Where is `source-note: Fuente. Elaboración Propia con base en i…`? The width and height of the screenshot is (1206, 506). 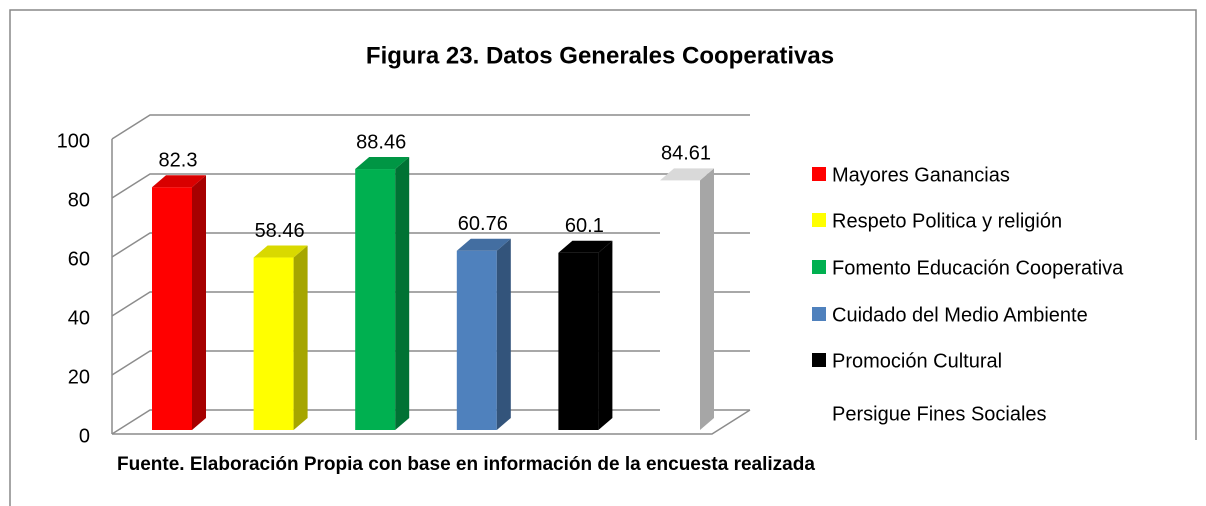 source-note: Fuente. Elaboración Propia con base en i… is located at coordinates (466, 464).